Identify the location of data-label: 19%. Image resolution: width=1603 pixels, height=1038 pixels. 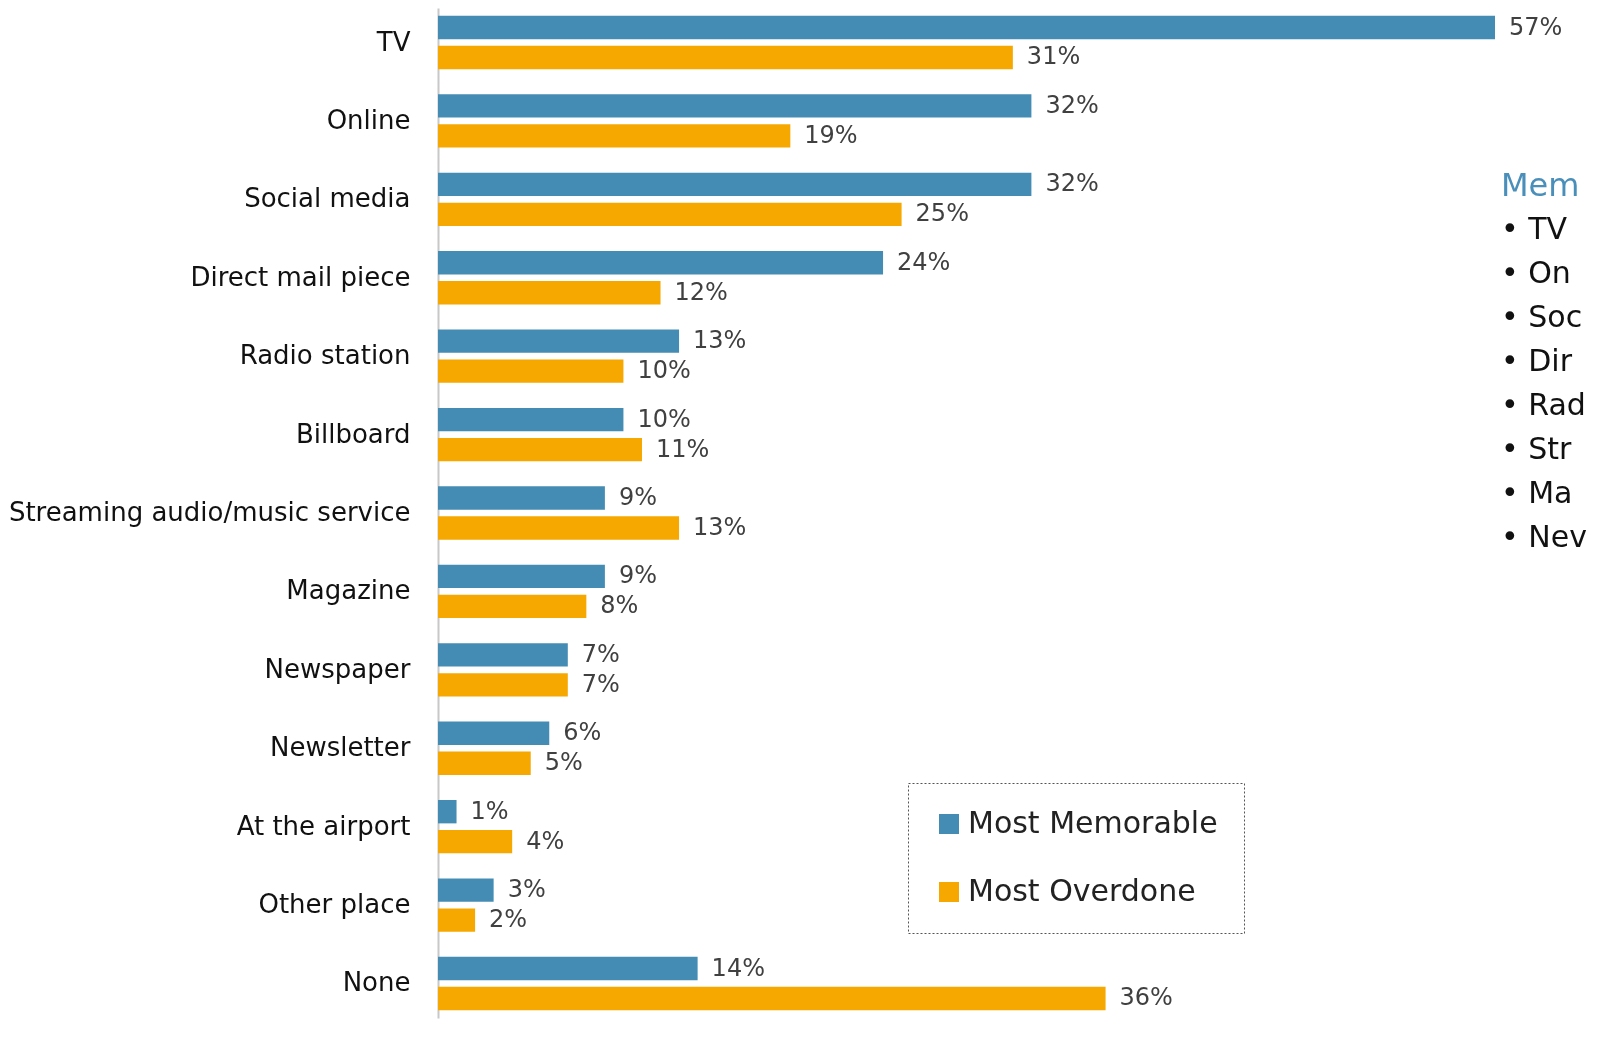
(831, 134).